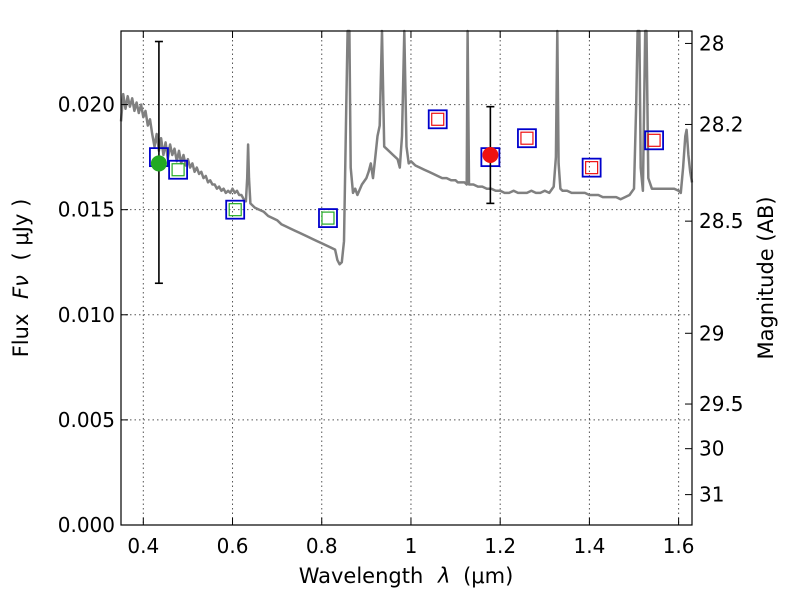 The height and width of the screenshot is (600, 800). What do you see at coordinates (488, 576) in the screenshot?
I see `x-axis-label-unit: (μm)` at bounding box center [488, 576].